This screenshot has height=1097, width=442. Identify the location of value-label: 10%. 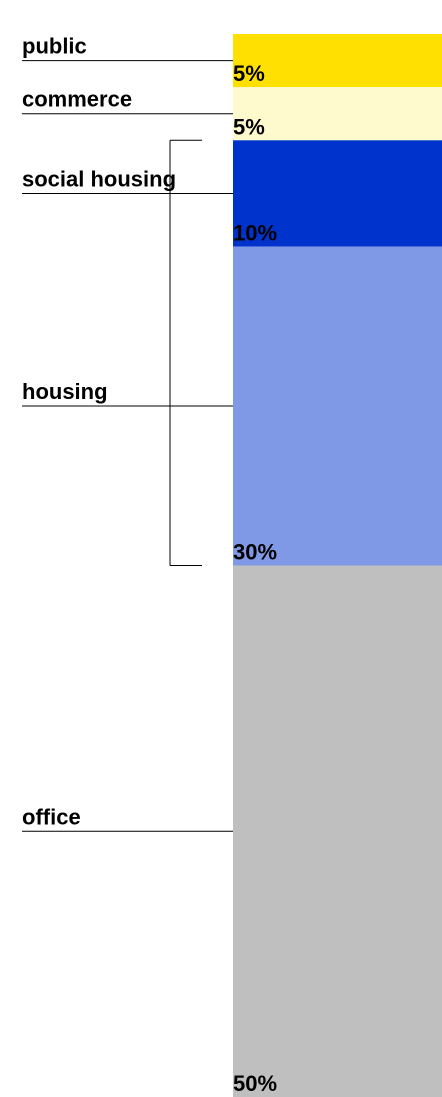
(255, 233).